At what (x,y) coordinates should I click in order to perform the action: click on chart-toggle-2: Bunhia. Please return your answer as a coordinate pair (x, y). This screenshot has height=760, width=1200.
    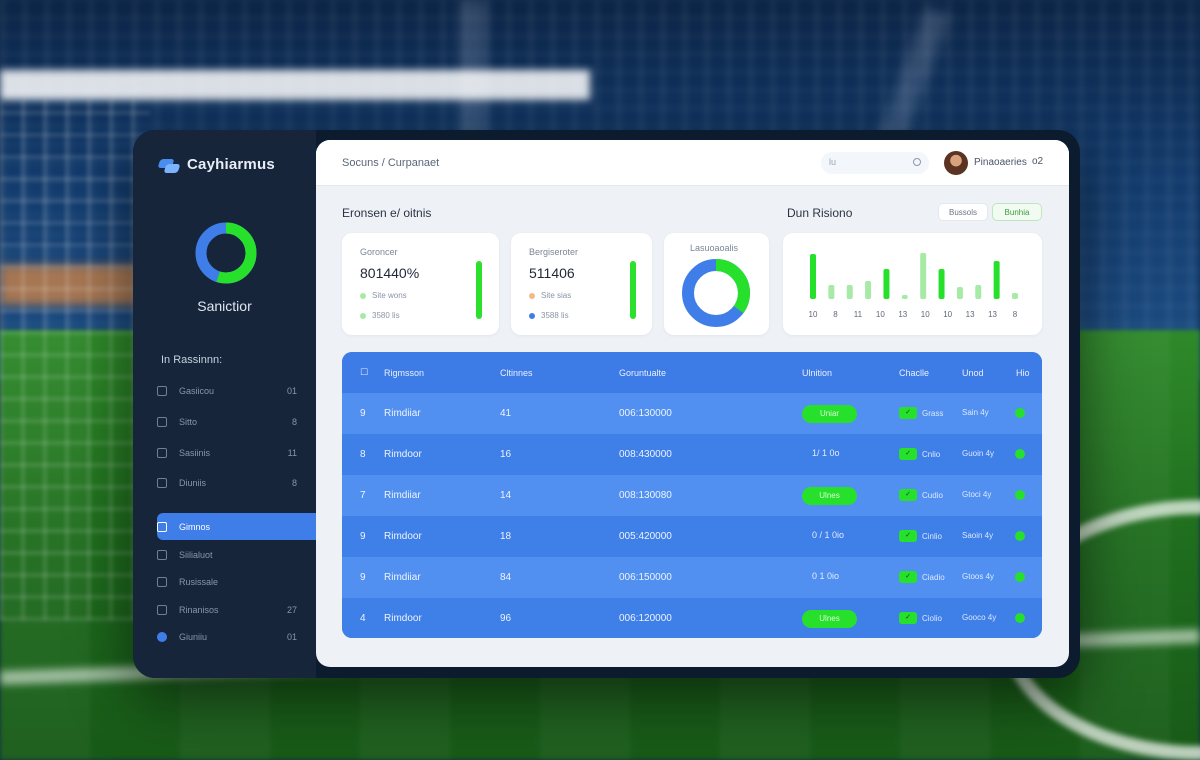
    Looking at the image, I should click on (1017, 212).